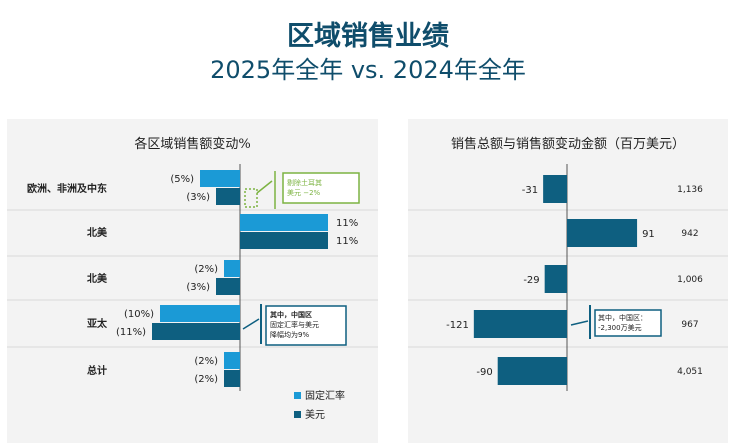  I want to click on annotation-text: -2,300万美元, so click(620, 327).